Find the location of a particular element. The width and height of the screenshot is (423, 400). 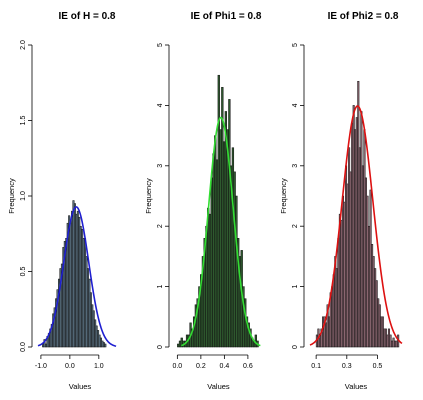

chart-title: IE of H = 0.8 is located at coordinates (87, 16).